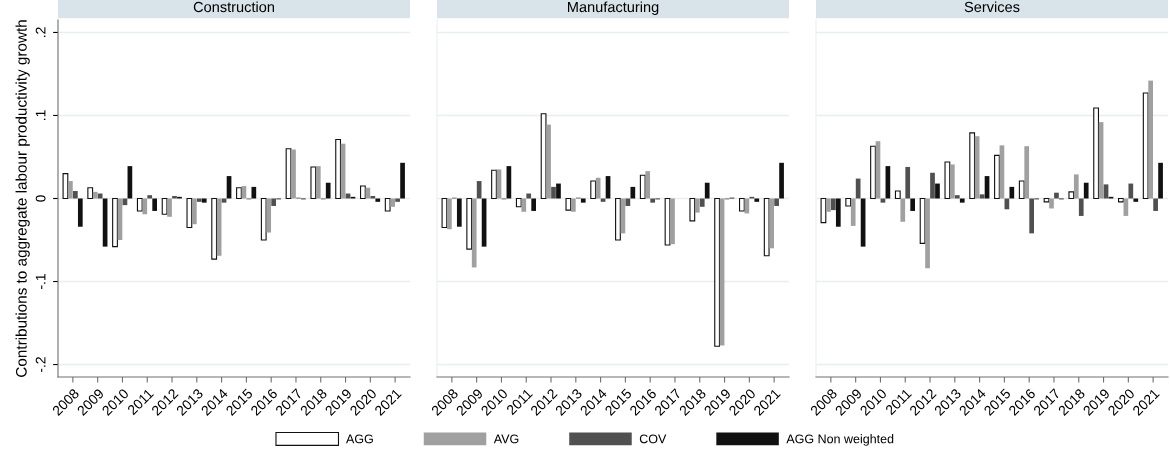 The height and width of the screenshot is (462, 1170). Describe the element at coordinates (40, 282) in the screenshot. I see `y-tick-label: -.1` at that location.